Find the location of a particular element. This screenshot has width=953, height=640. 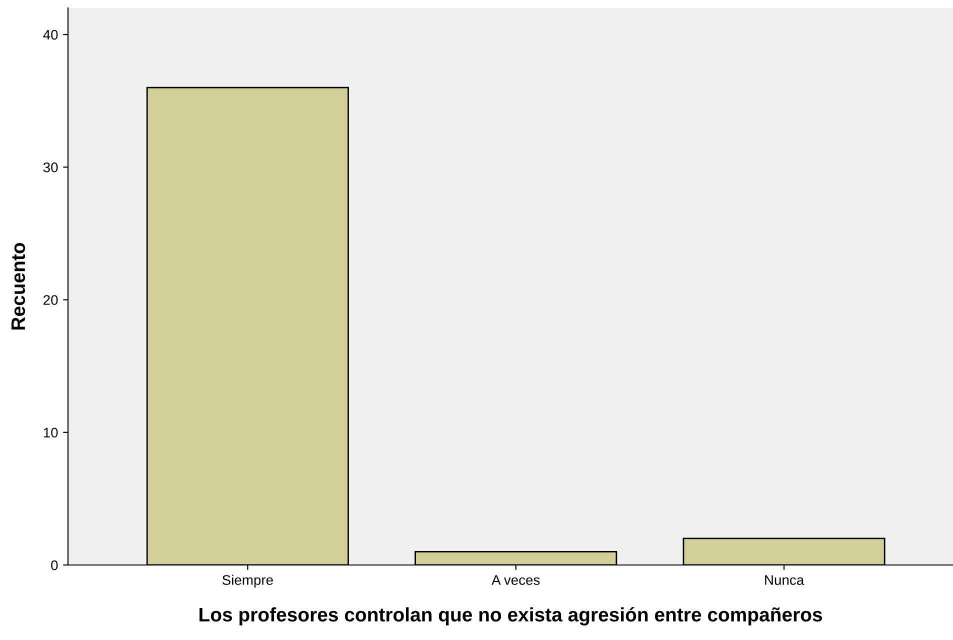

x-tick-label: Siempre is located at coordinates (247, 581).